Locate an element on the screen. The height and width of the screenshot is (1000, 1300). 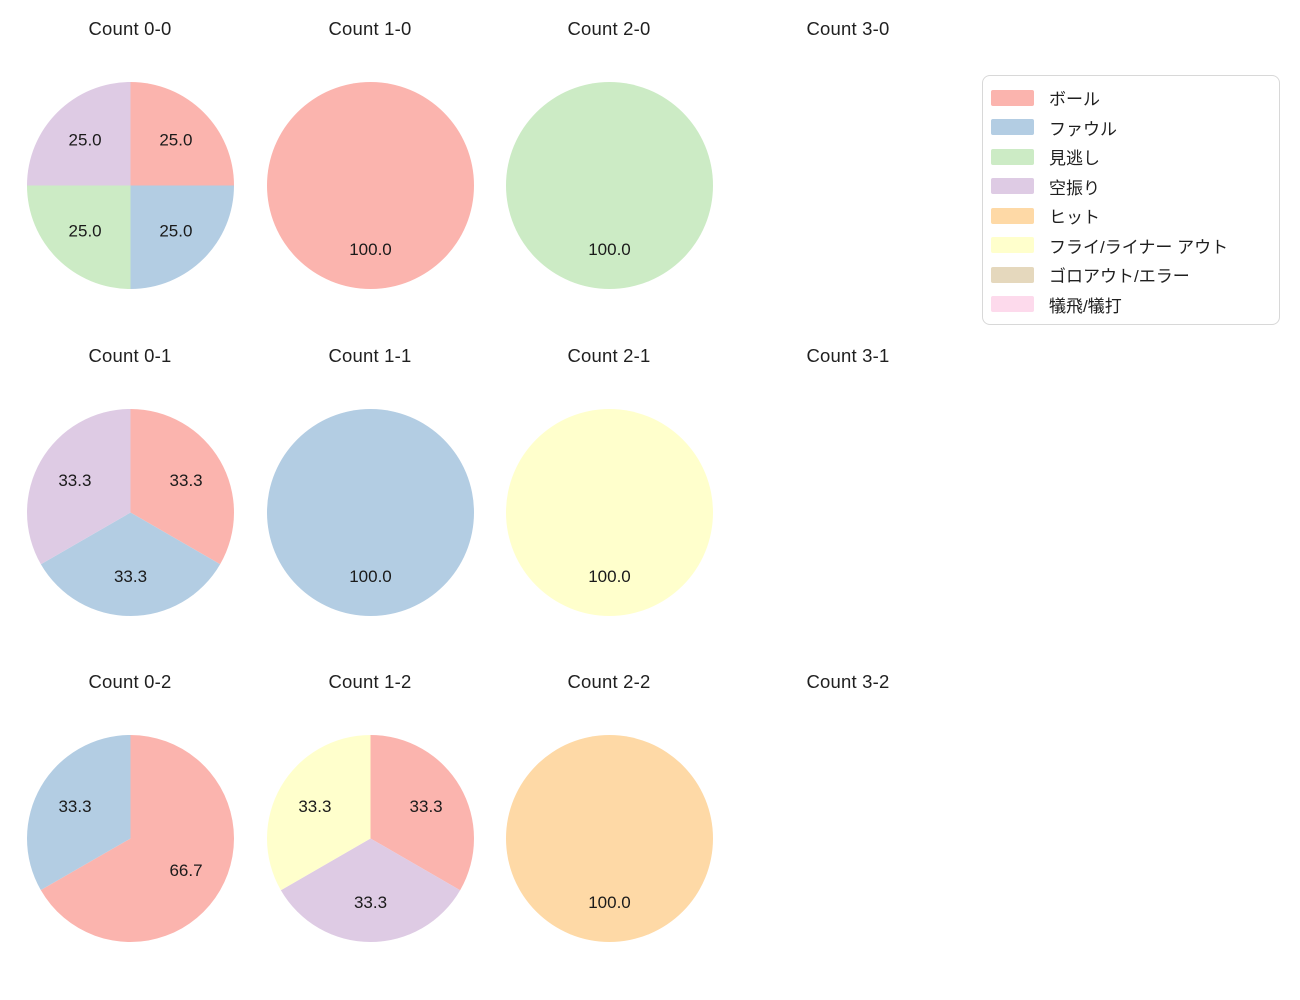
legend-swatch-ball is located at coordinates (1012, 97).